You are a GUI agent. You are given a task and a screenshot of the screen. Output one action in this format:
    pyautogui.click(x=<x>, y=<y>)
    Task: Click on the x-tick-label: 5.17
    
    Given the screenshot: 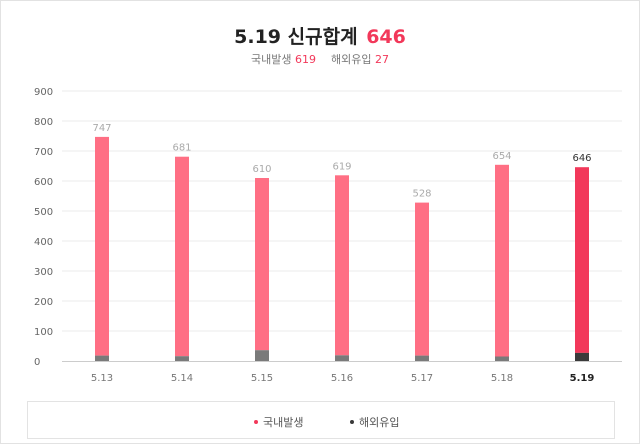 What is the action you would take?
    pyautogui.click(x=422, y=378)
    